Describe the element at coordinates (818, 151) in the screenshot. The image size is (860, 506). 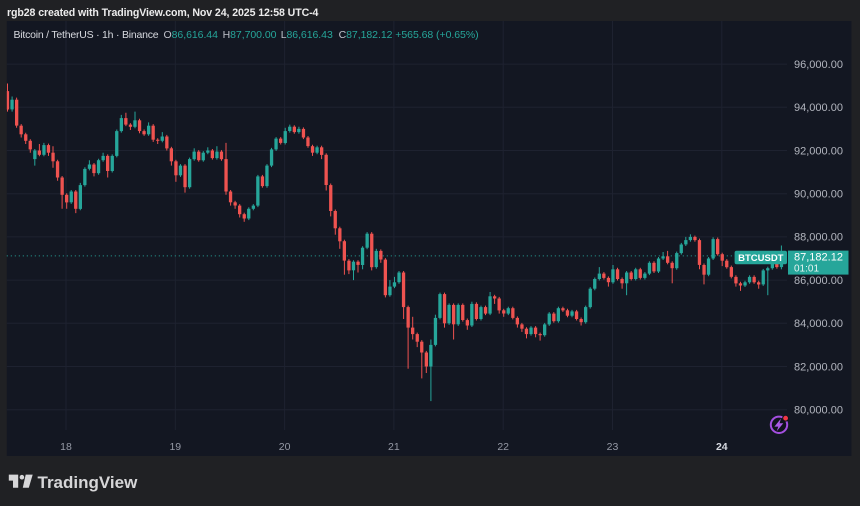
I see `svg-text: 92,000.00` at that location.